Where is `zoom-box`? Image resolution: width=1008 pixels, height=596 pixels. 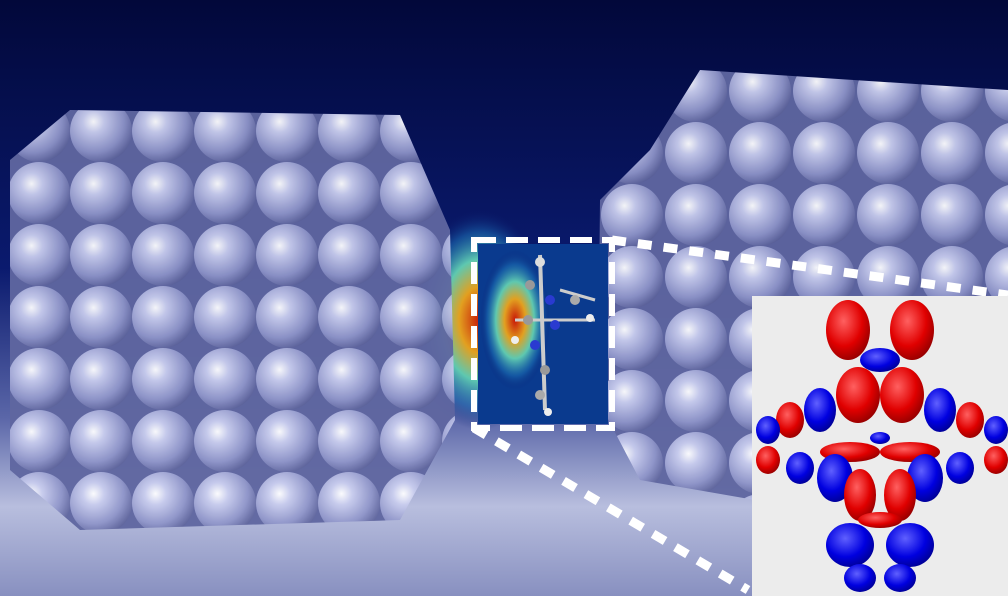 zoom-box is located at coordinates (543, 334).